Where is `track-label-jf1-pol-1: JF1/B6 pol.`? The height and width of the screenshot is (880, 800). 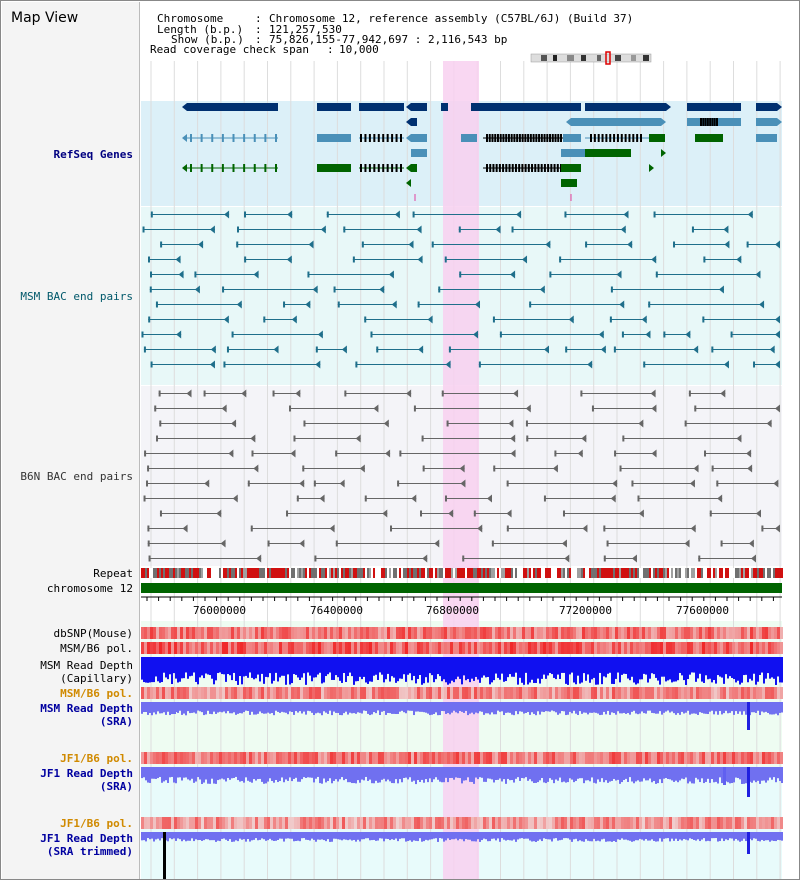 track-label-jf1-pol-1: JF1/B6 pol. is located at coordinates (96, 758).